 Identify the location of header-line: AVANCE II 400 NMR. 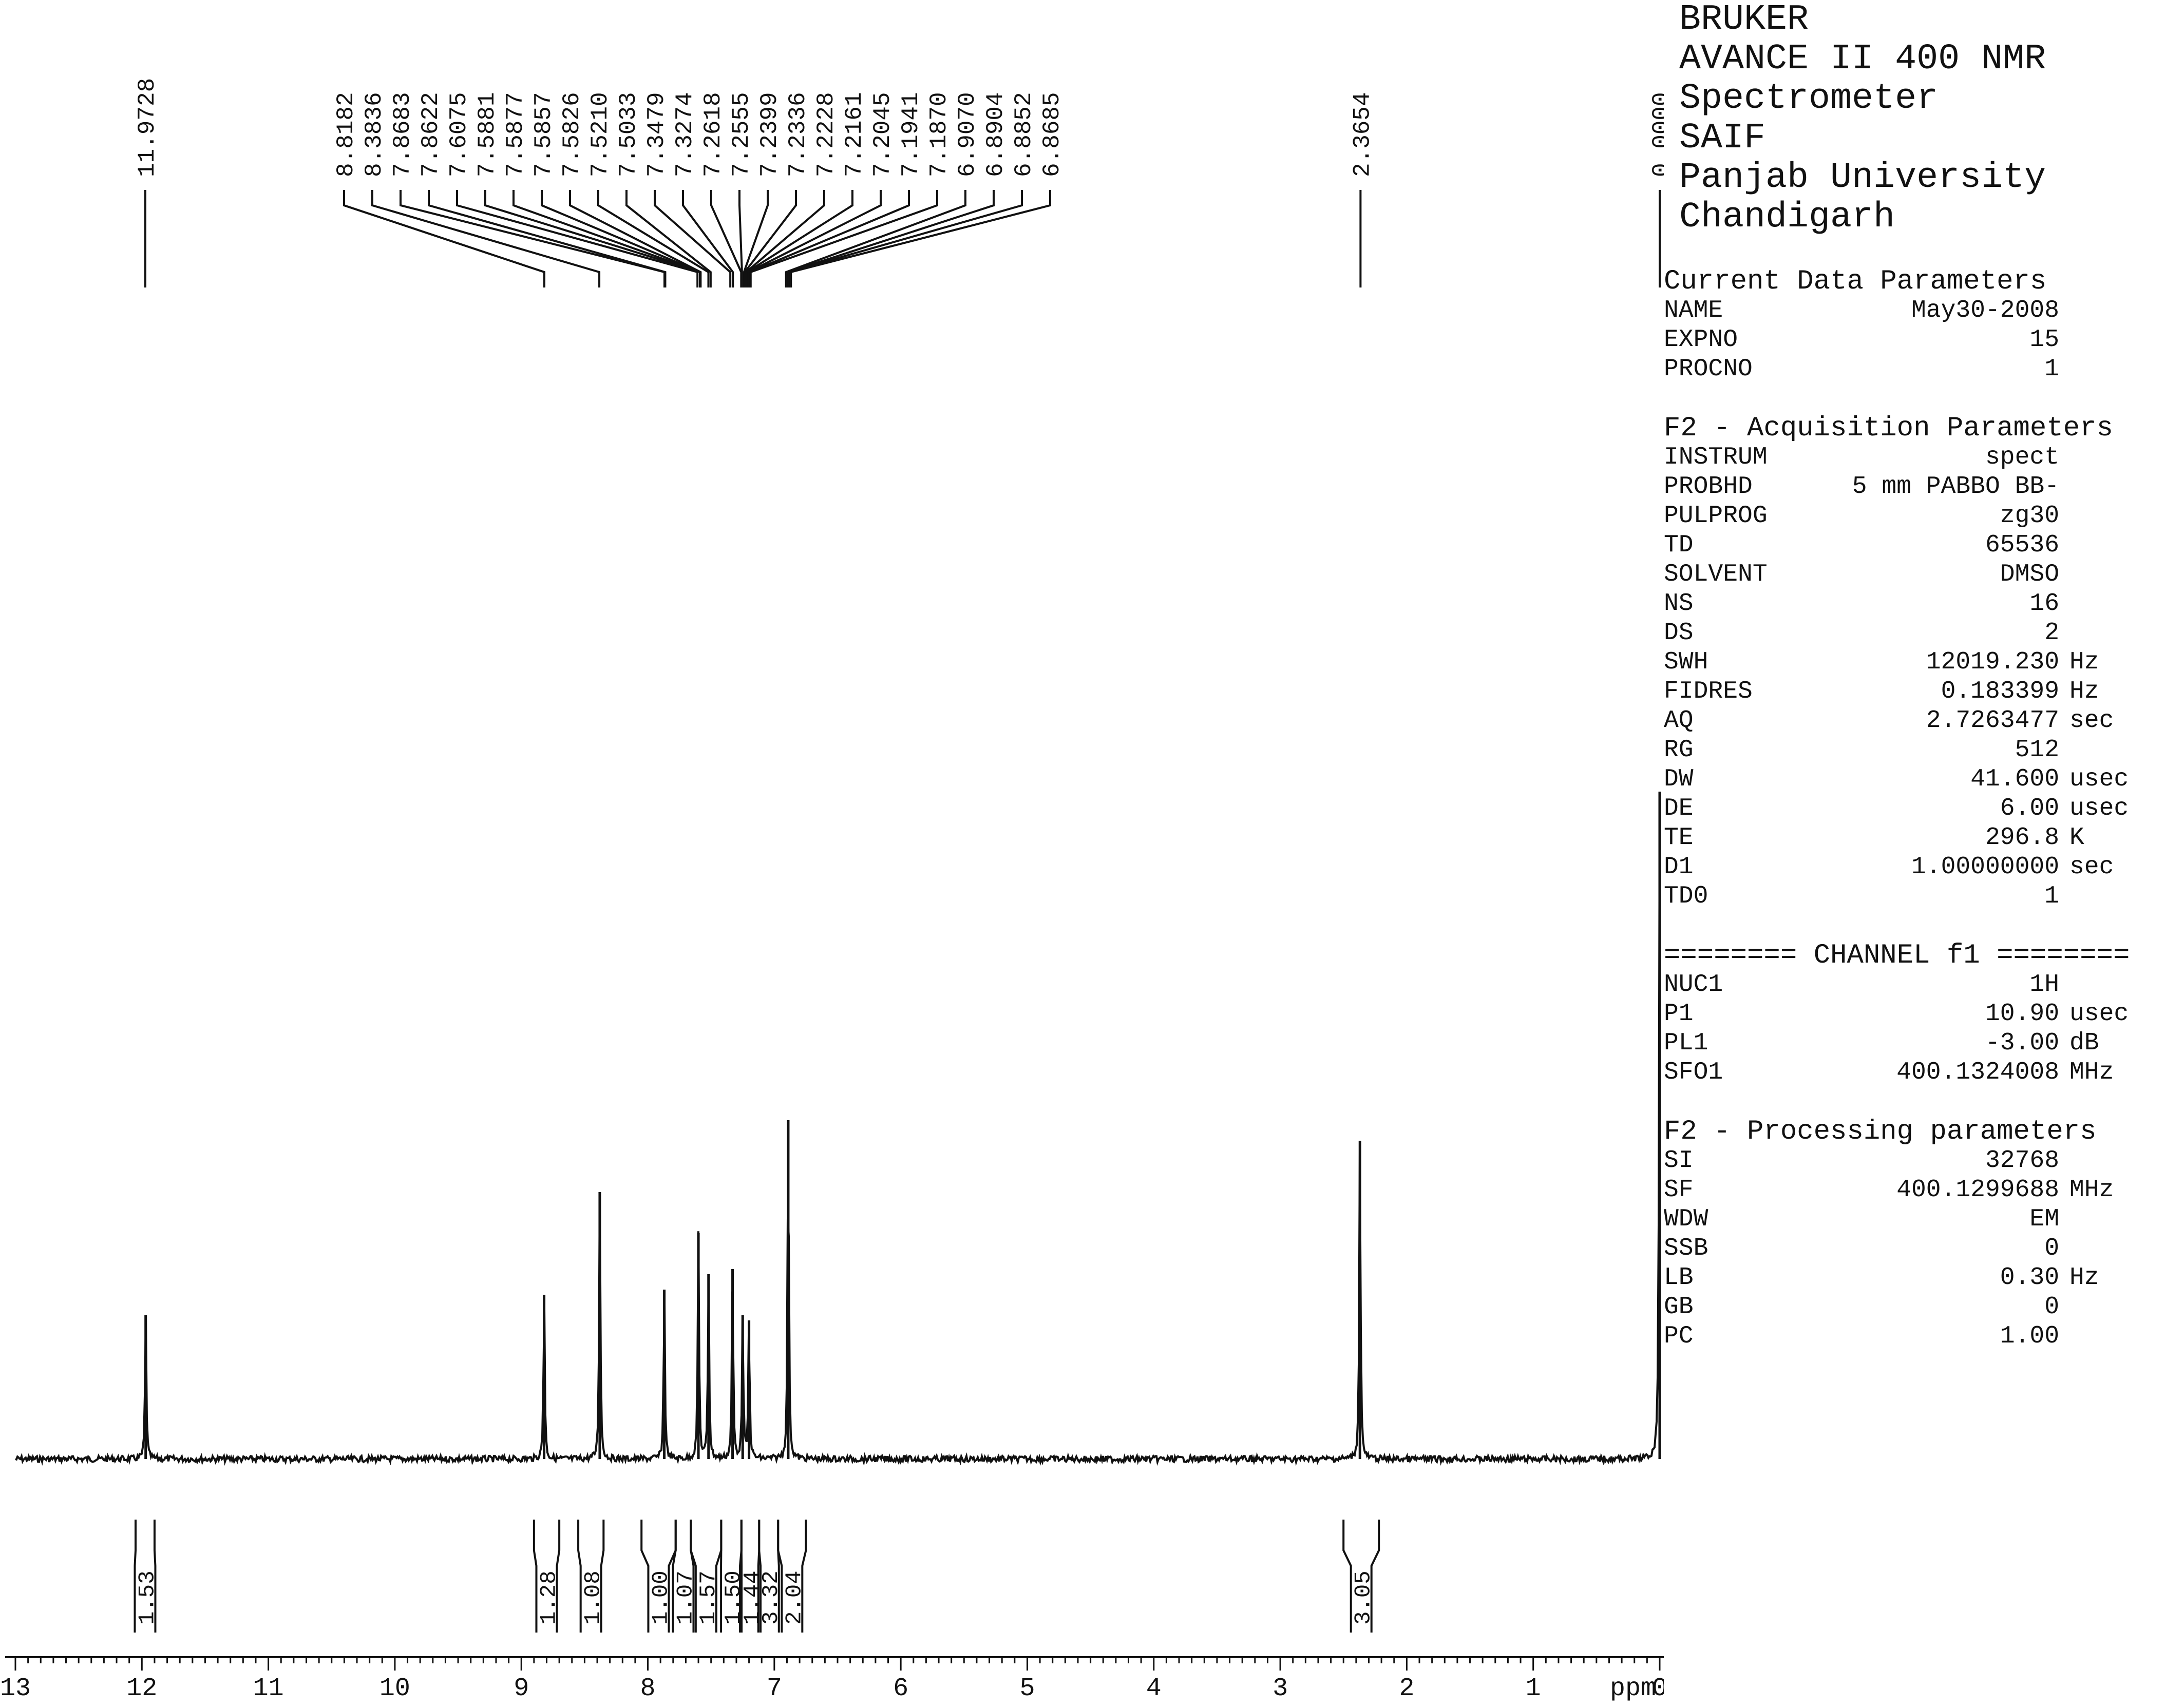
(1863, 59).